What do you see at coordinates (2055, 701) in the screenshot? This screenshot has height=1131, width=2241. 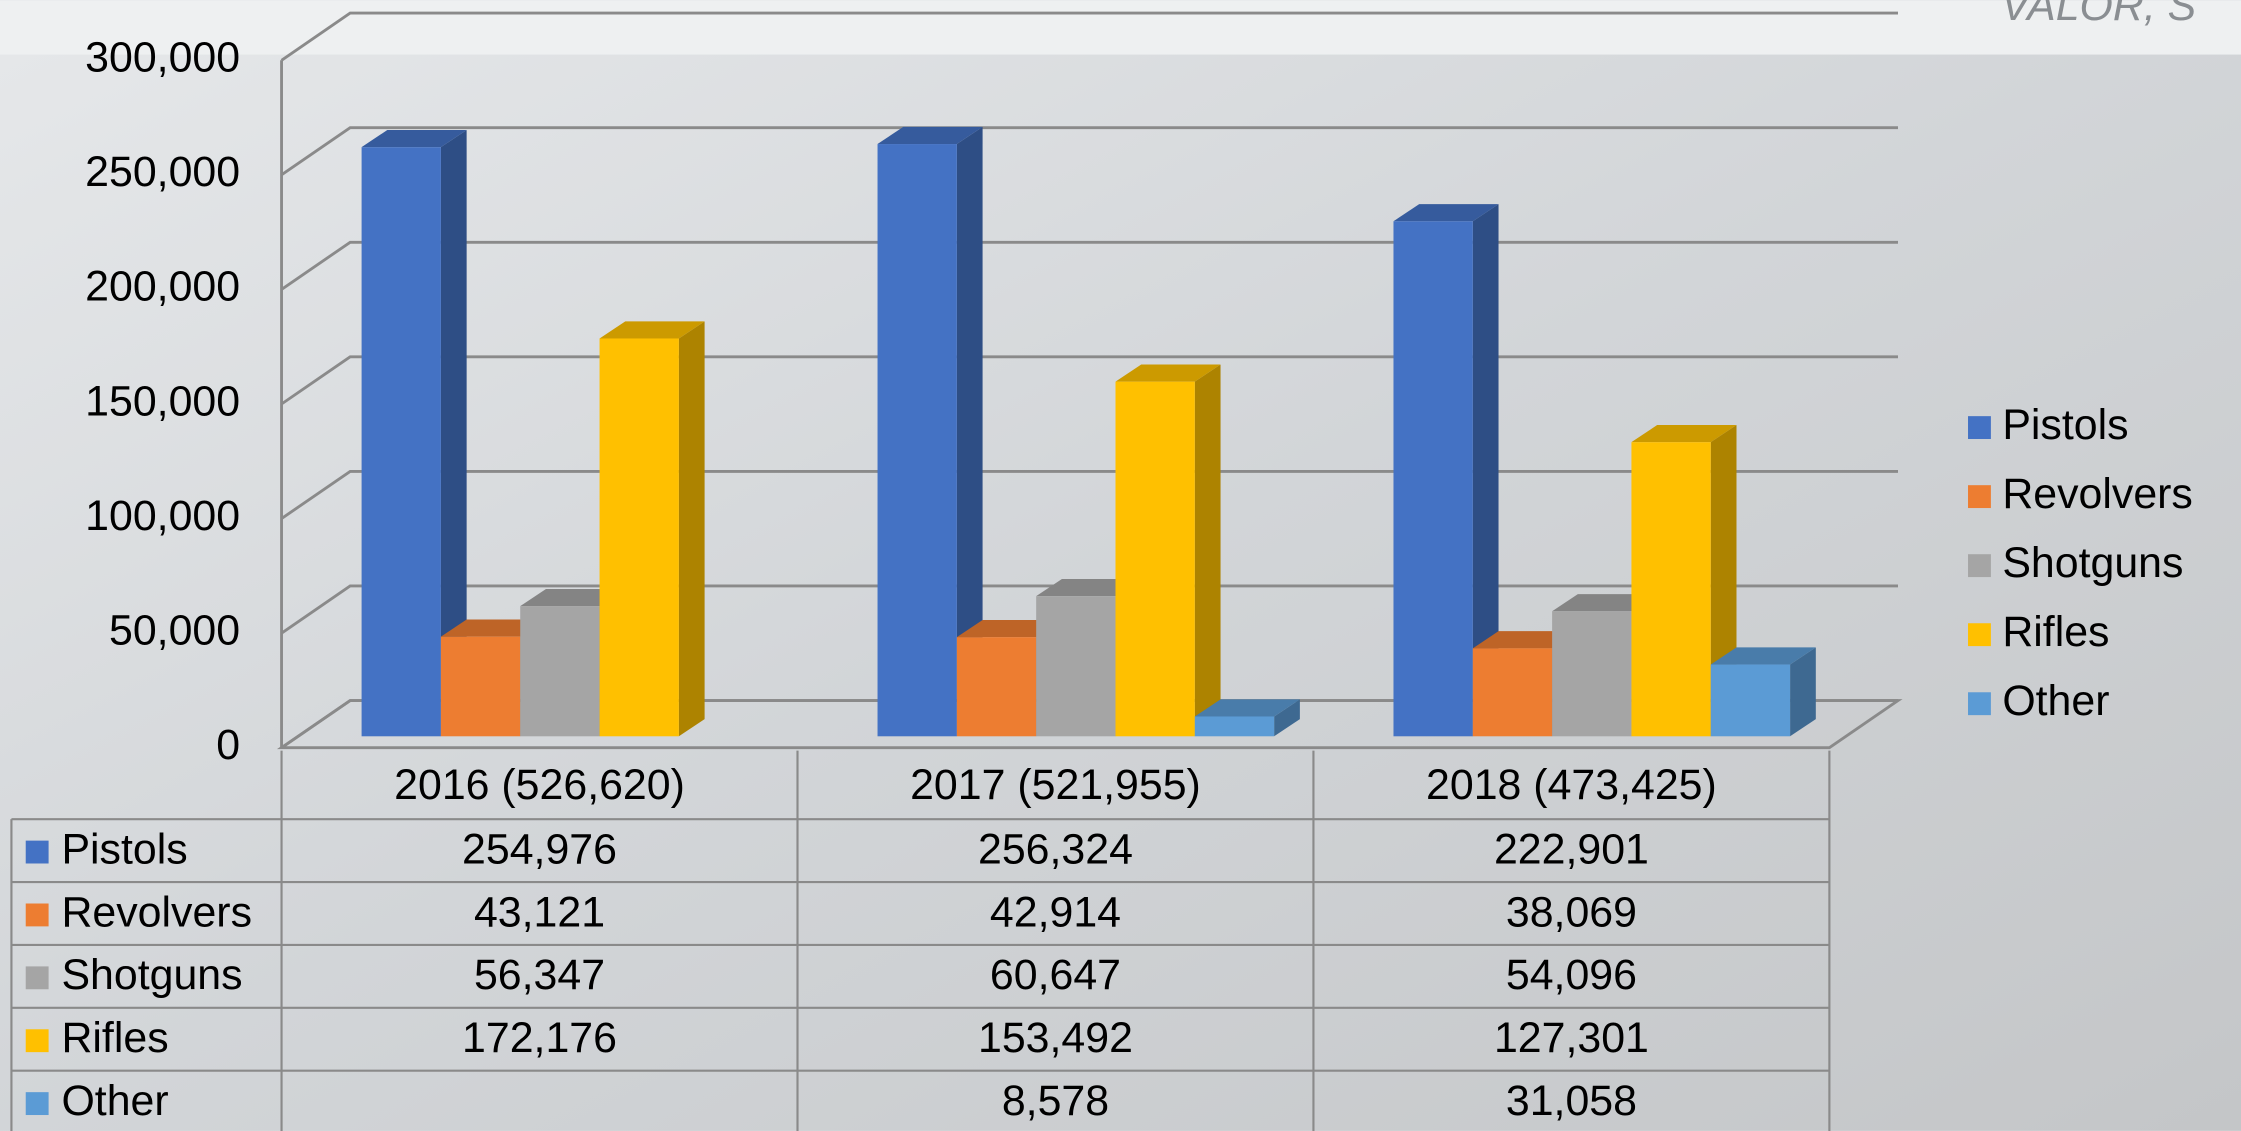 I see `legend-label: Other` at bounding box center [2055, 701].